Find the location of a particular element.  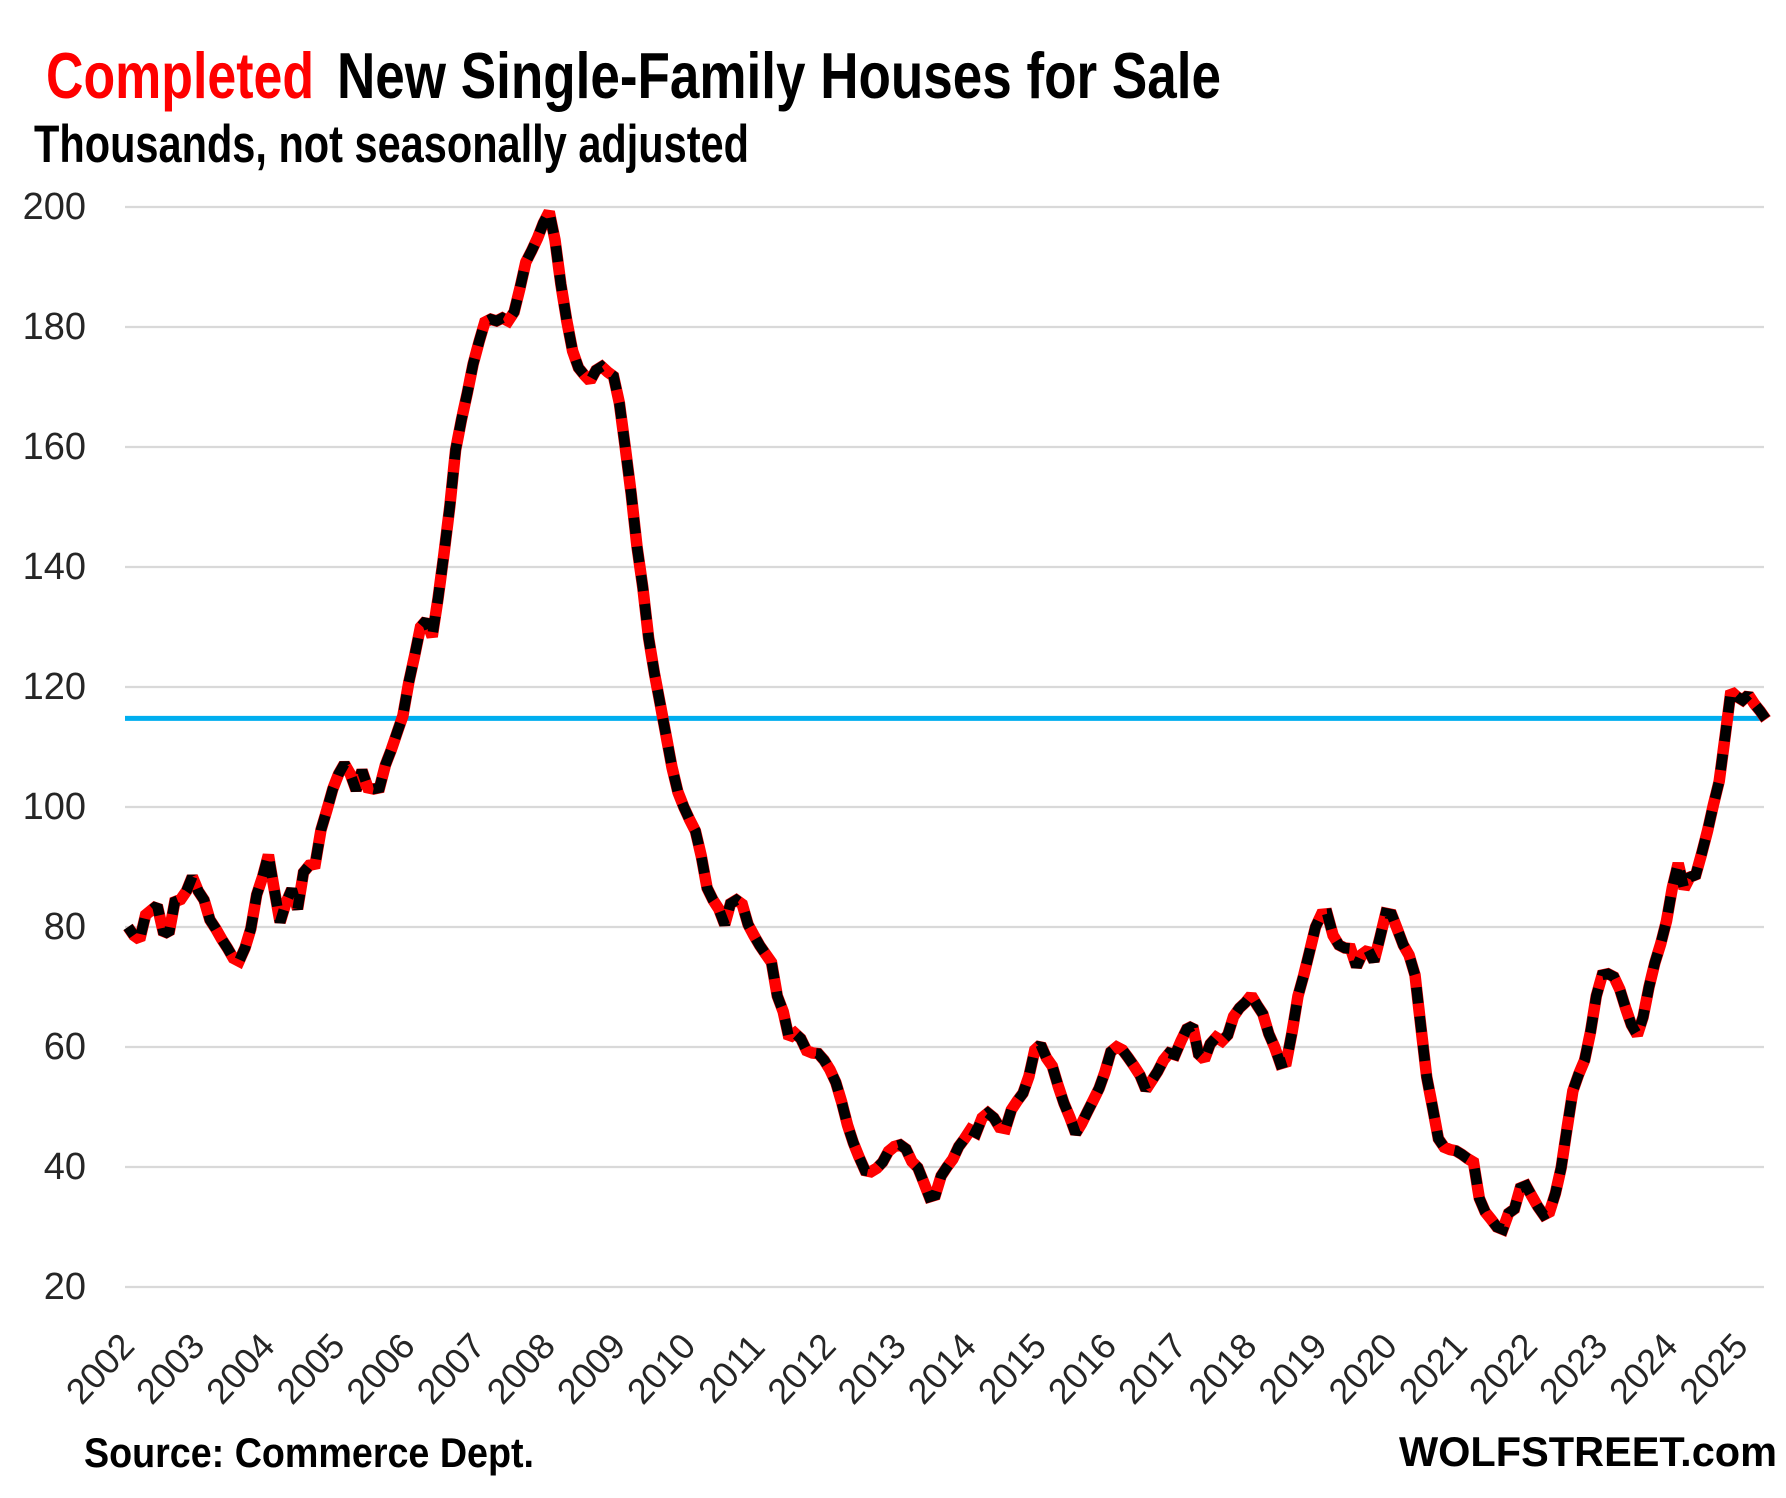

svg-text: 140 is located at coordinates (54, 567).